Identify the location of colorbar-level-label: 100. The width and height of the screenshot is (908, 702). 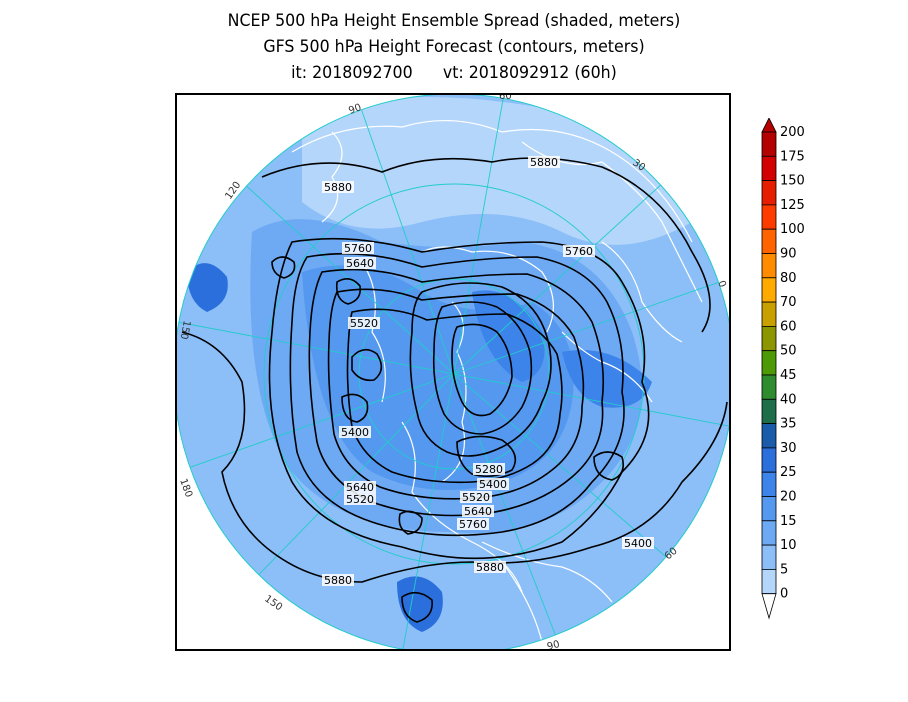
(792, 229).